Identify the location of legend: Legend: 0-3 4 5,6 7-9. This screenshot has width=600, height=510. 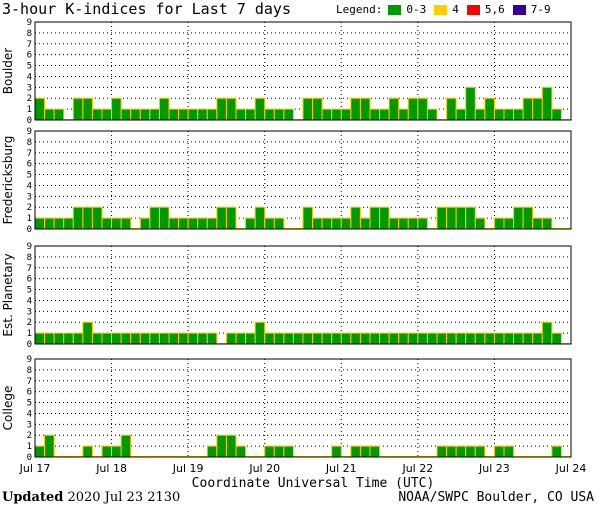
(447, 9).